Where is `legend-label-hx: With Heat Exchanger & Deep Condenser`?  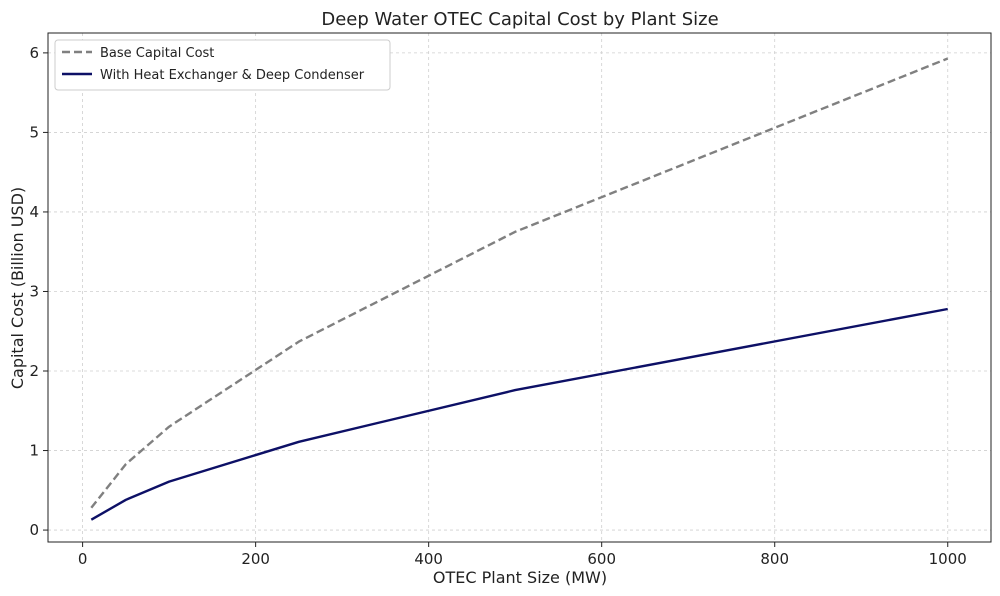 legend-label-hx: With Heat Exchanger & Deep Condenser is located at coordinates (232, 75).